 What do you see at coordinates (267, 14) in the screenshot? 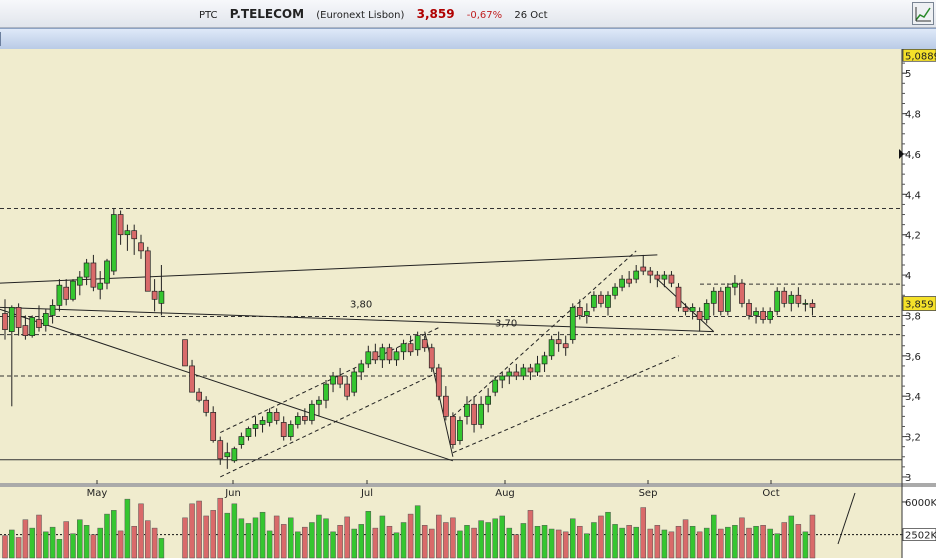
I see `instrument-name: P.TELECOM` at bounding box center [267, 14].